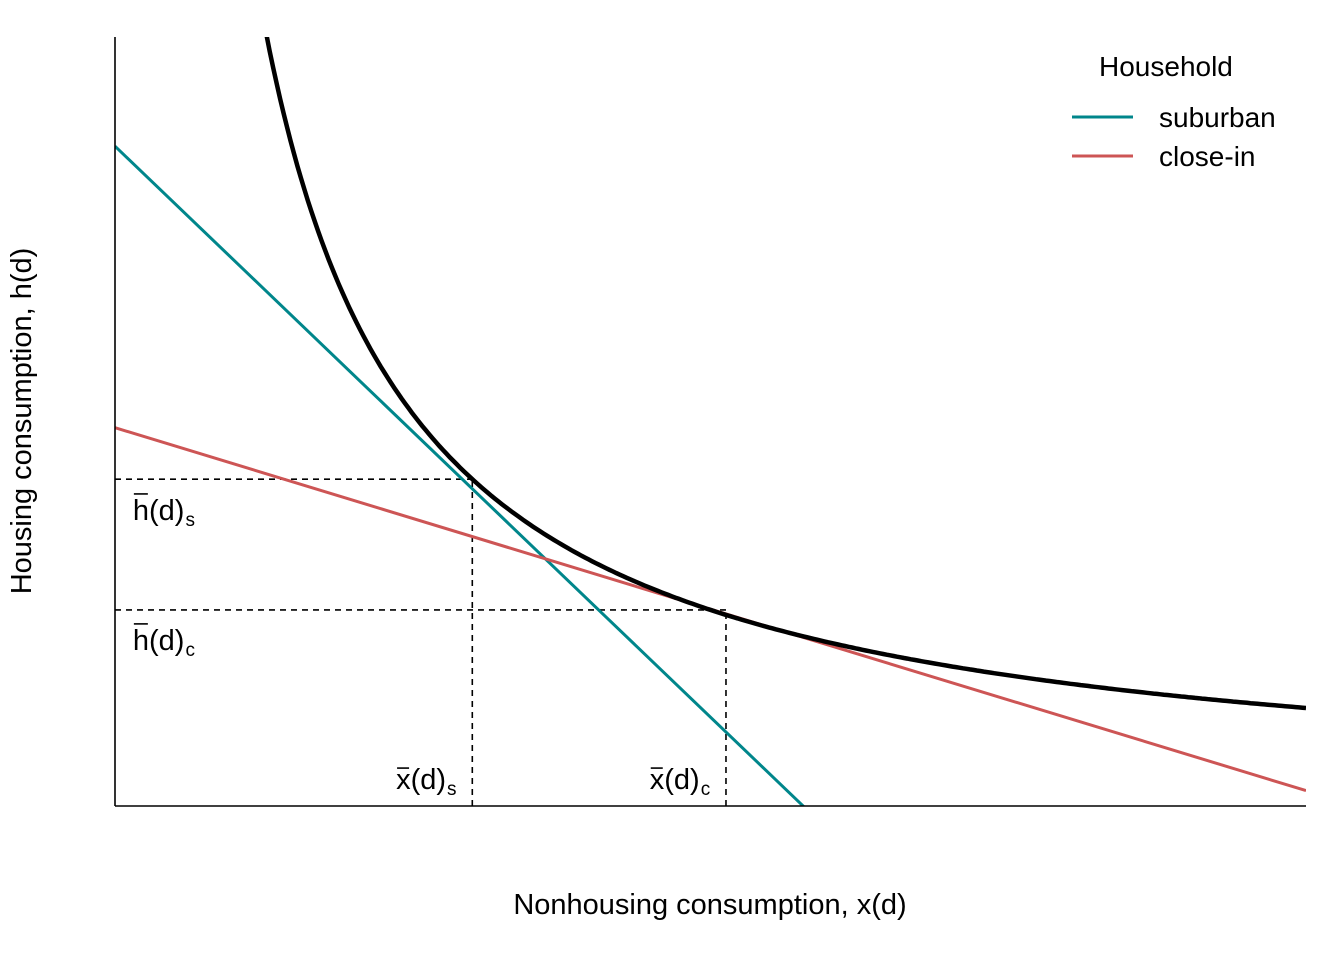 The height and width of the screenshot is (960, 1344). What do you see at coordinates (709, 905) in the screenshot?
I see `x-axis-title: Nonhousing consumption, x(d)` at bounding box center [709, 905].